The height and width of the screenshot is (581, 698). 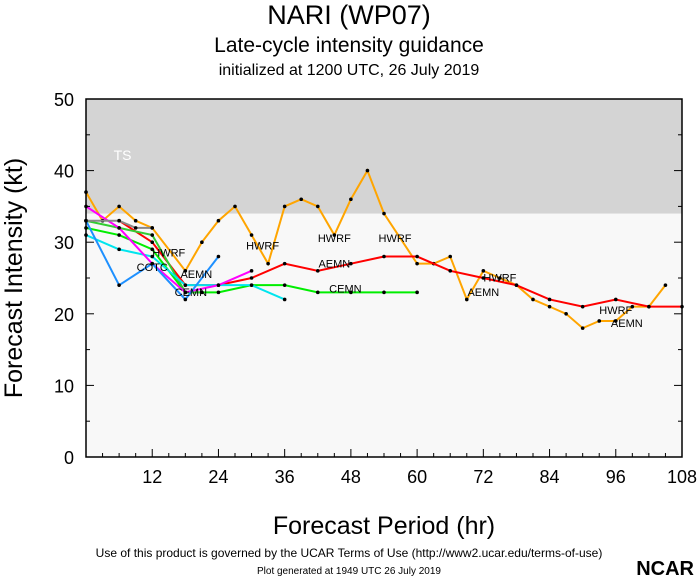 What do you see at coordinates (349, 45) in the screenshot?
I see `chart-subtitle: Late-cycle intensity guidance` at bounding box center [349, 45].